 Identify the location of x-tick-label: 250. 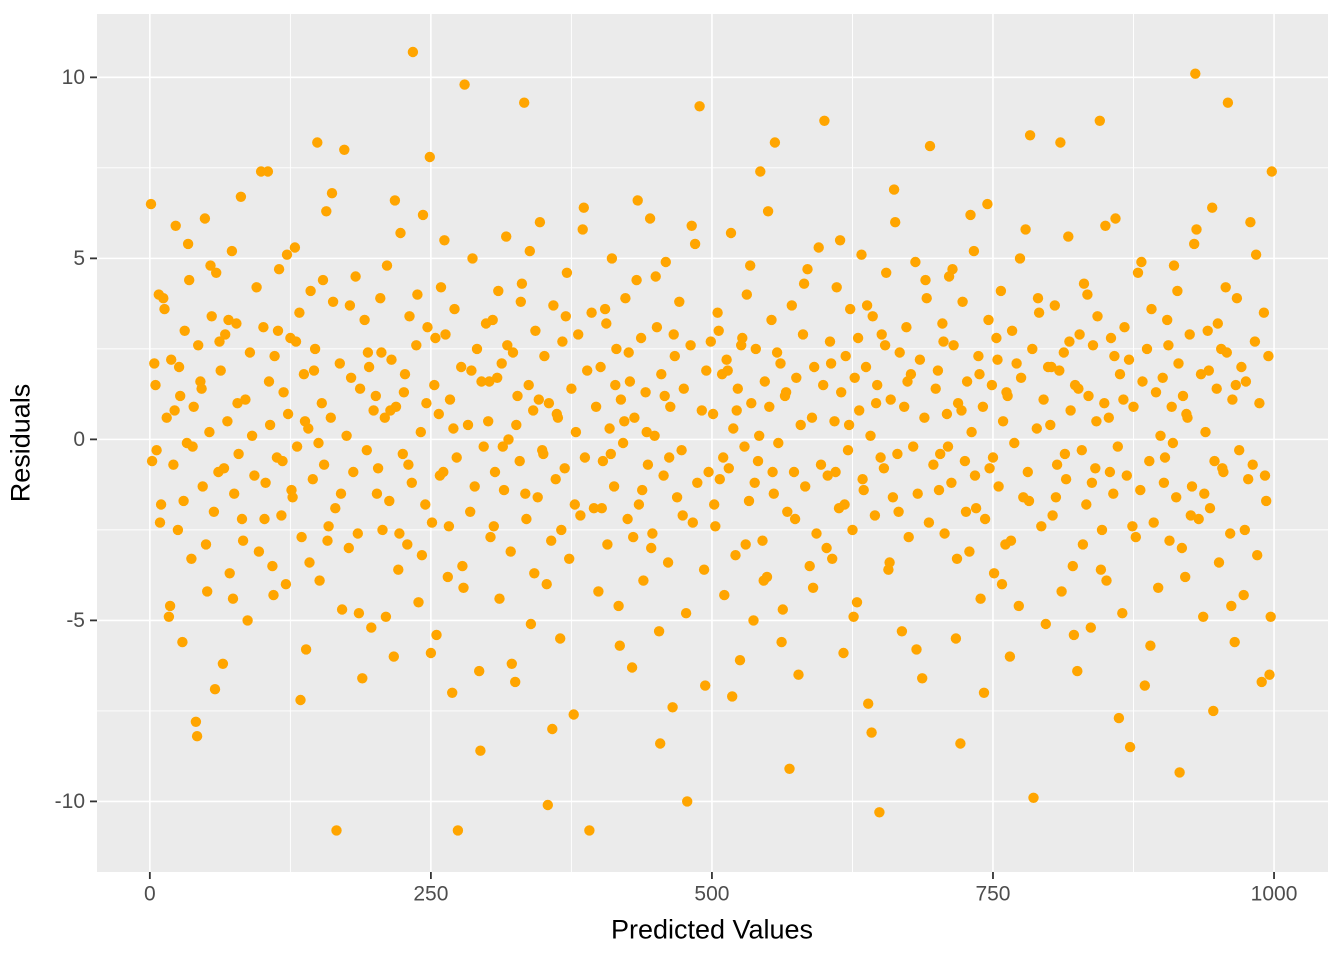
(430, 894).